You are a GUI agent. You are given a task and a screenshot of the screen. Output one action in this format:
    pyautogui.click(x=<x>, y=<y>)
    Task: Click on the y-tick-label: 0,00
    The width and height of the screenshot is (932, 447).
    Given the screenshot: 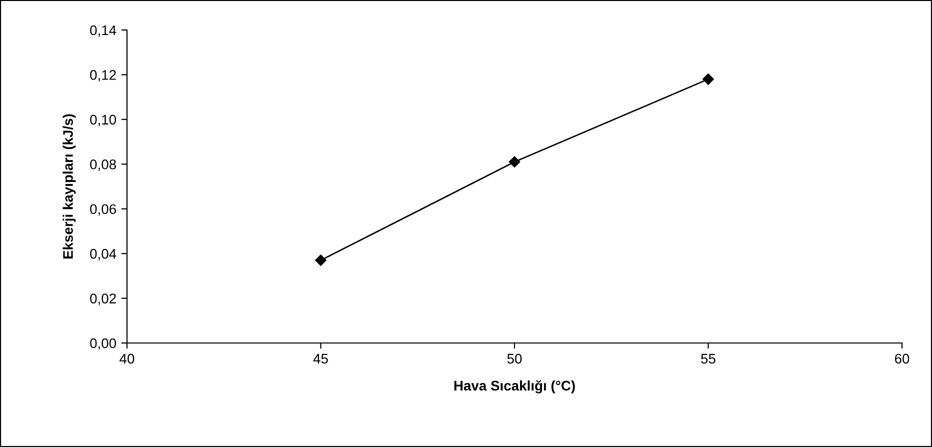 What is the action you would take?
    pyautogui.click(x=103, y=344)
    